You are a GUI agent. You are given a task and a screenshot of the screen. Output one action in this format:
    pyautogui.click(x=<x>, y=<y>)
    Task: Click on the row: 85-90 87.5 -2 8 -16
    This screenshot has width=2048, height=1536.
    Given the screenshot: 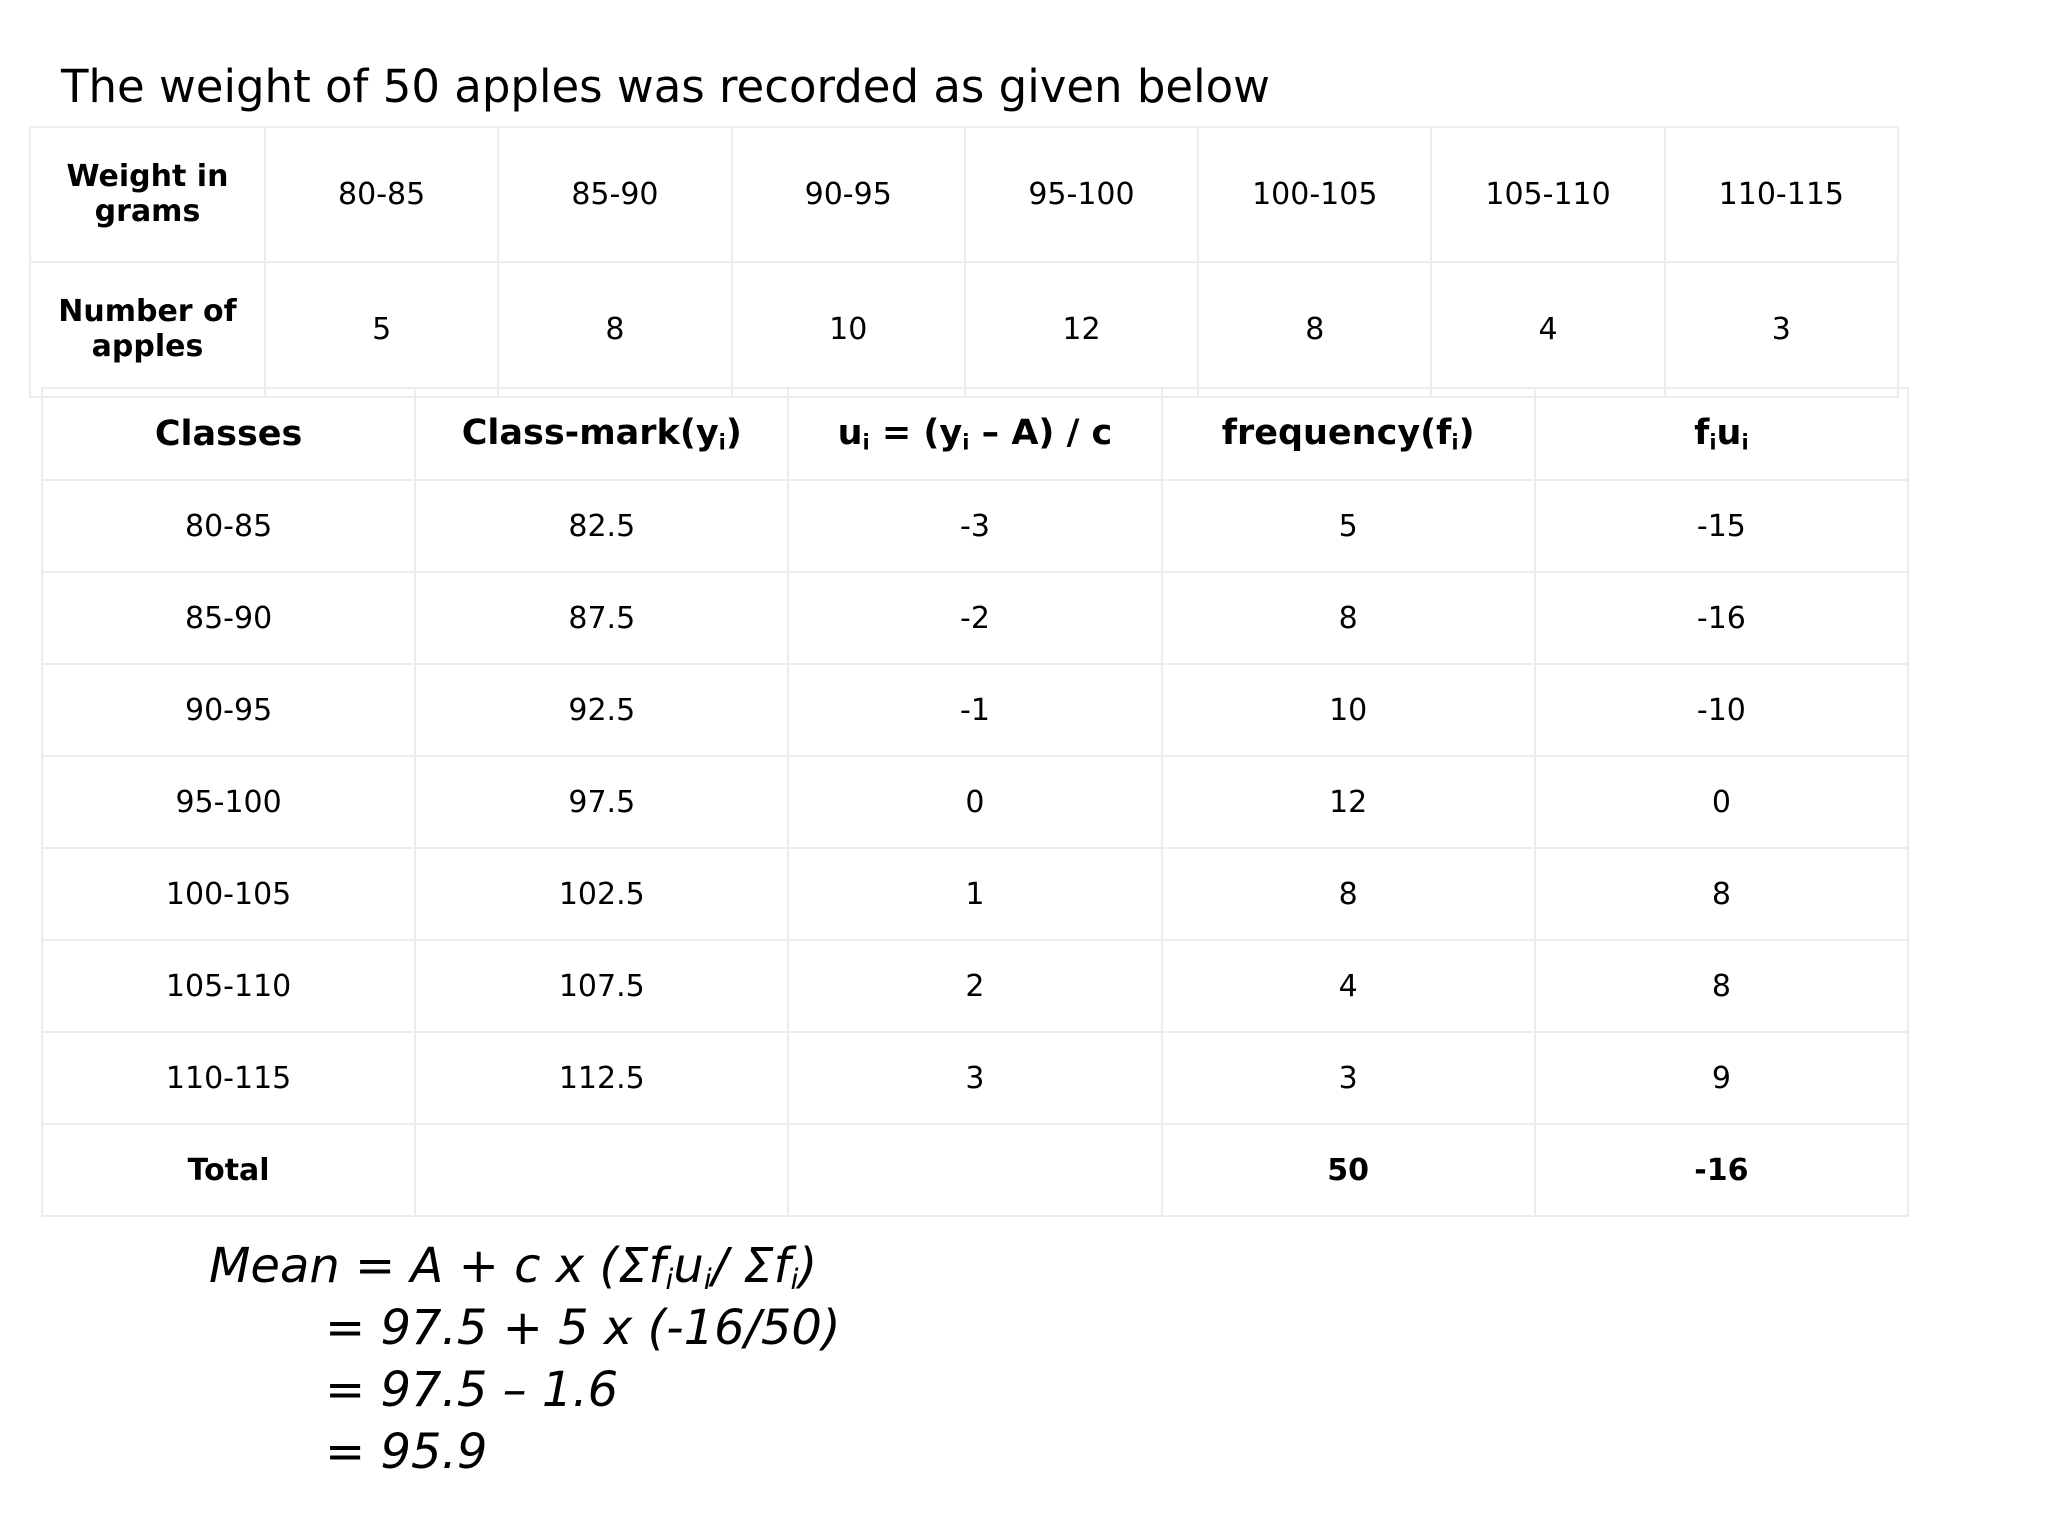 What is the action you would take?
    pyautogui.click(x=975, y=618)
    